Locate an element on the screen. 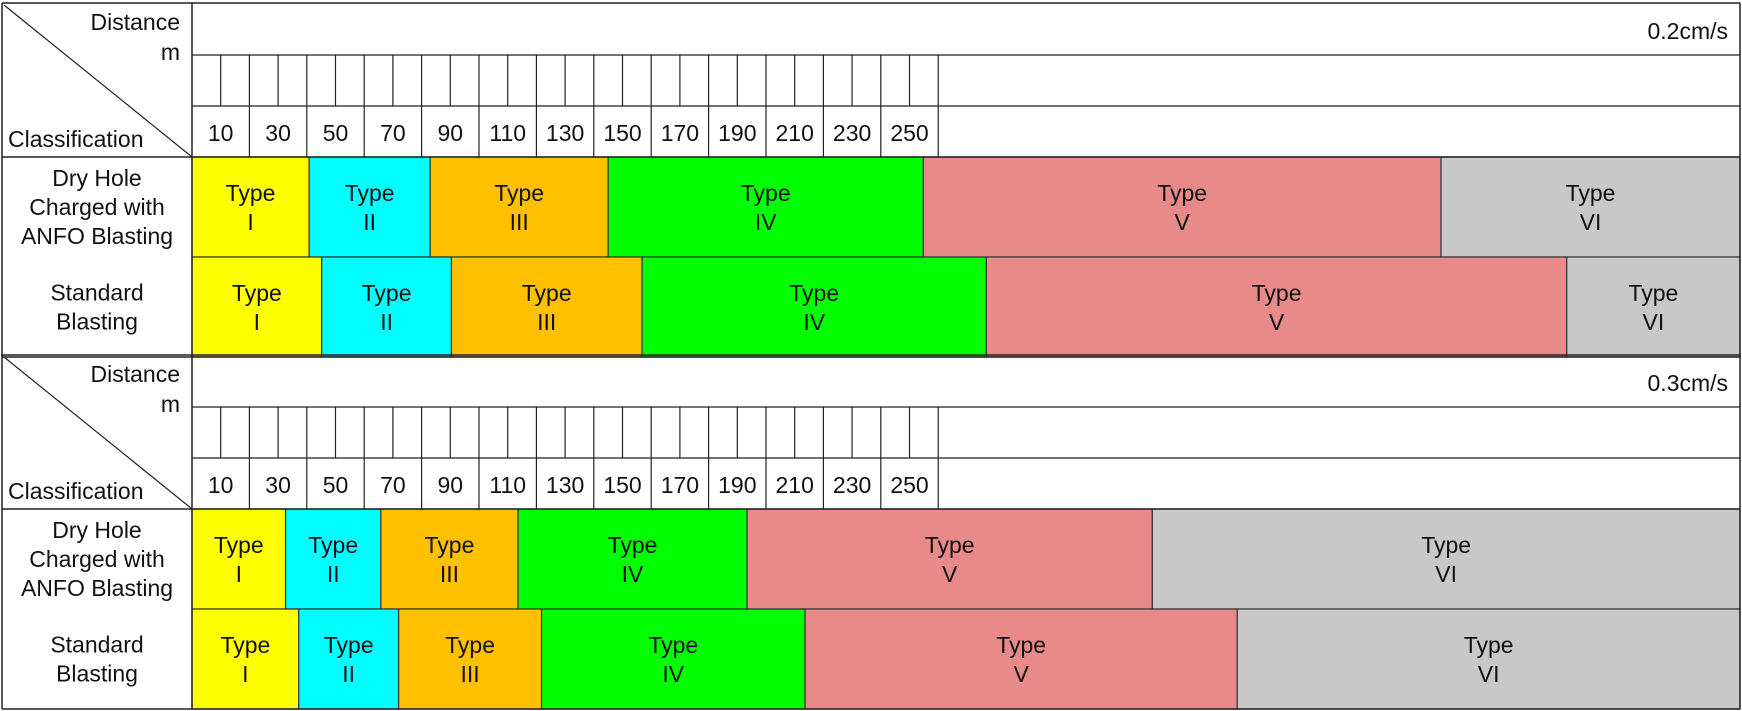  tick-label: 210 is located at coordinates (795, 133).